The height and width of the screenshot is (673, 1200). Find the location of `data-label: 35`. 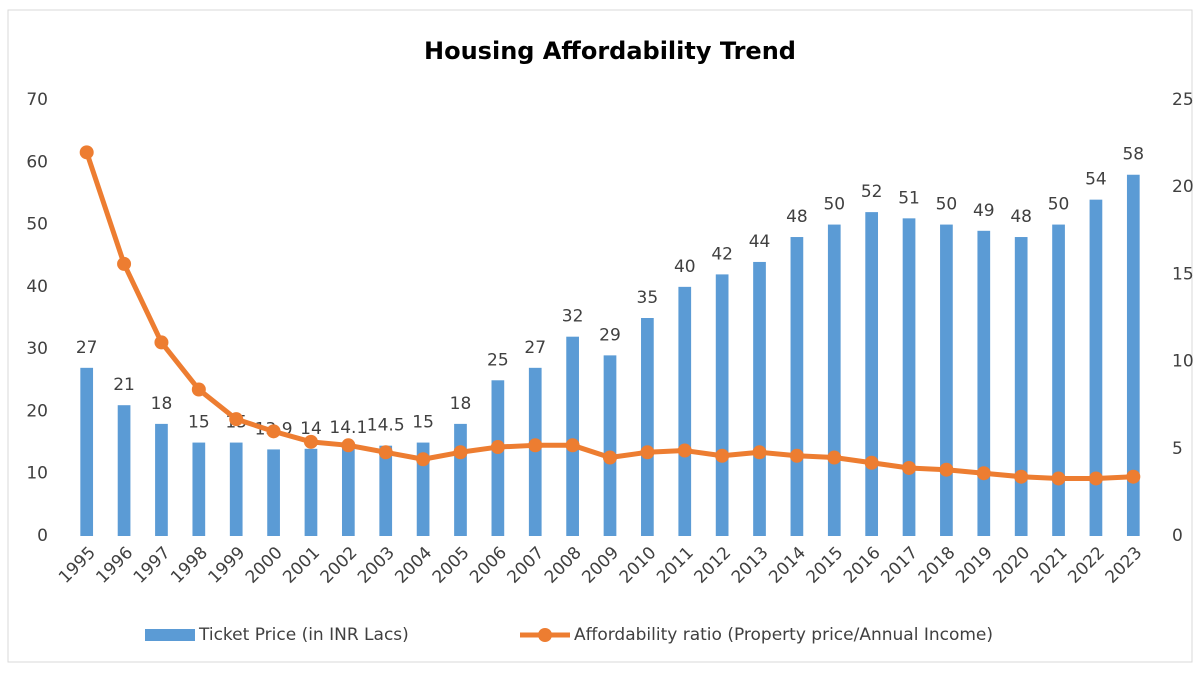

data-label: 35 is located at coordinates (648, 298).